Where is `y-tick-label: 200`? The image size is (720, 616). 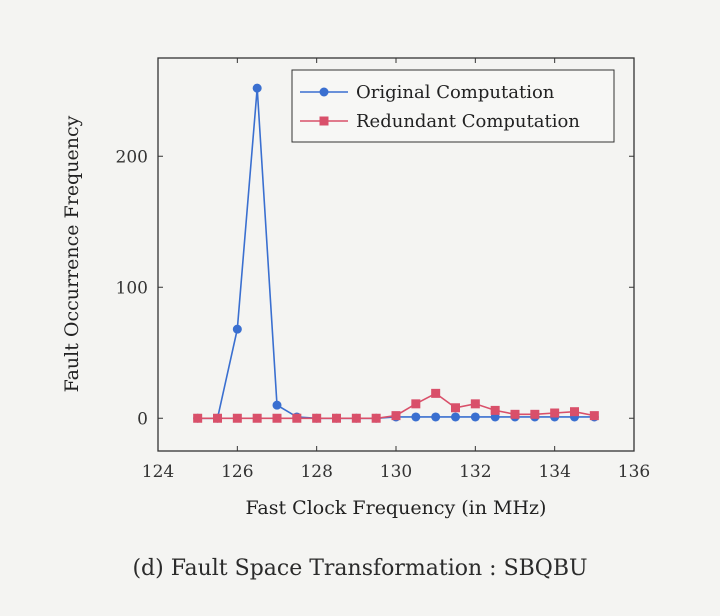
y-tick-label: 200 is located at coordinates (132, 157).